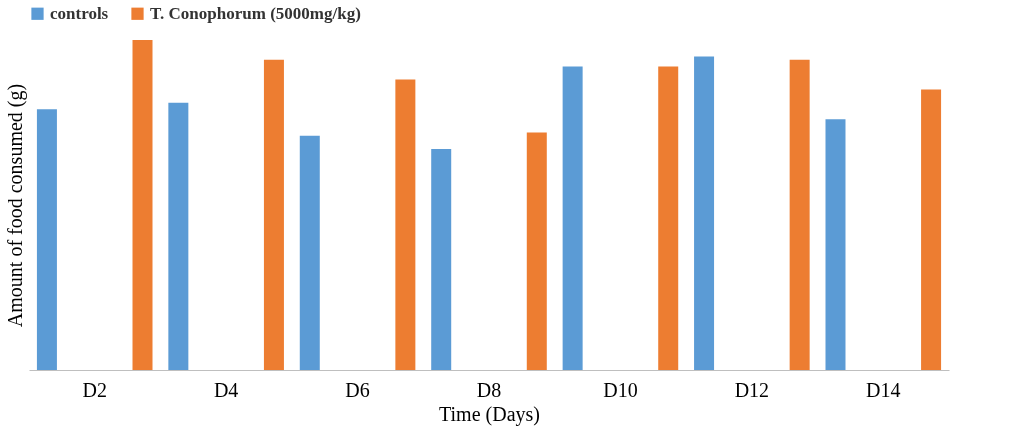 Image resolution: width=1011 pixels, height=448 pixels. Describe the element at coordinates (752, 389) in the screenshot. I see `x-tick-label: D12` at that location.